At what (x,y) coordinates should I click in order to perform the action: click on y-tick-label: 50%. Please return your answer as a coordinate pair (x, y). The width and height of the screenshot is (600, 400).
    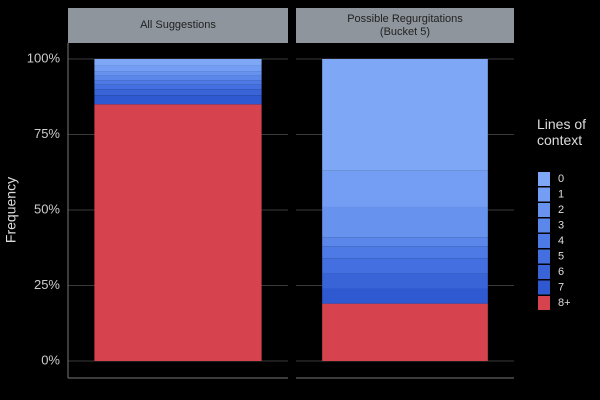
    Looking at the image, I should click on (47, 208).